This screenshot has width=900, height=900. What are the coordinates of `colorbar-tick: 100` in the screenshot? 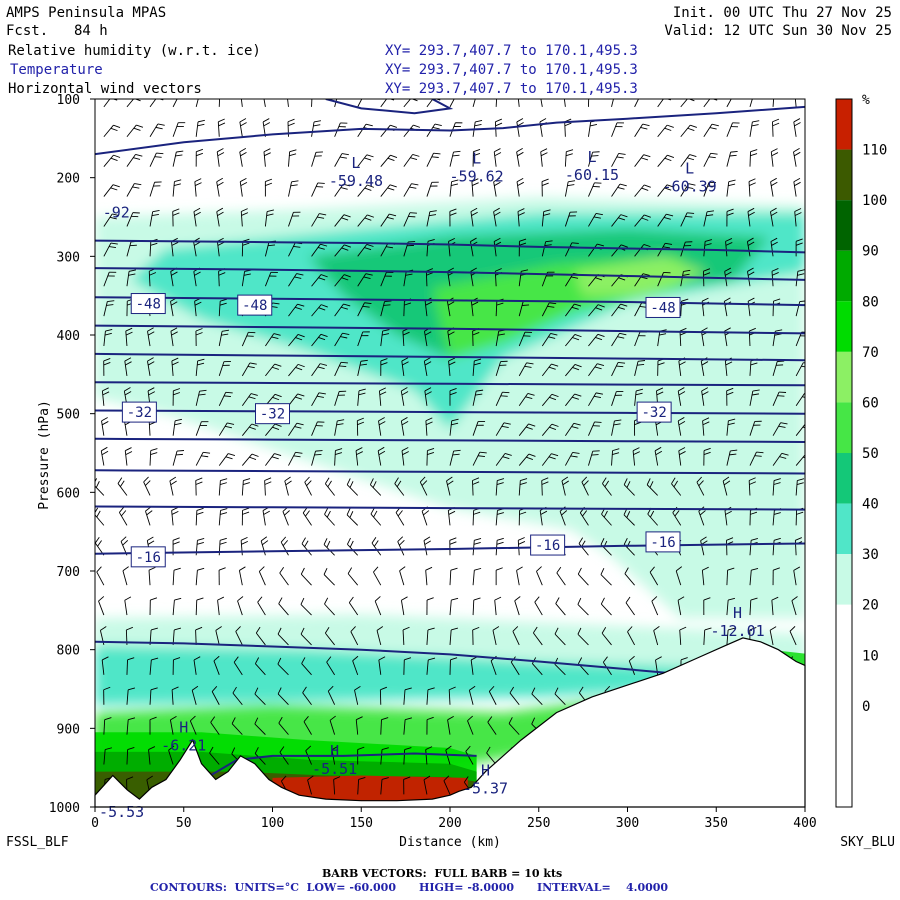 It's located at (874, 201).